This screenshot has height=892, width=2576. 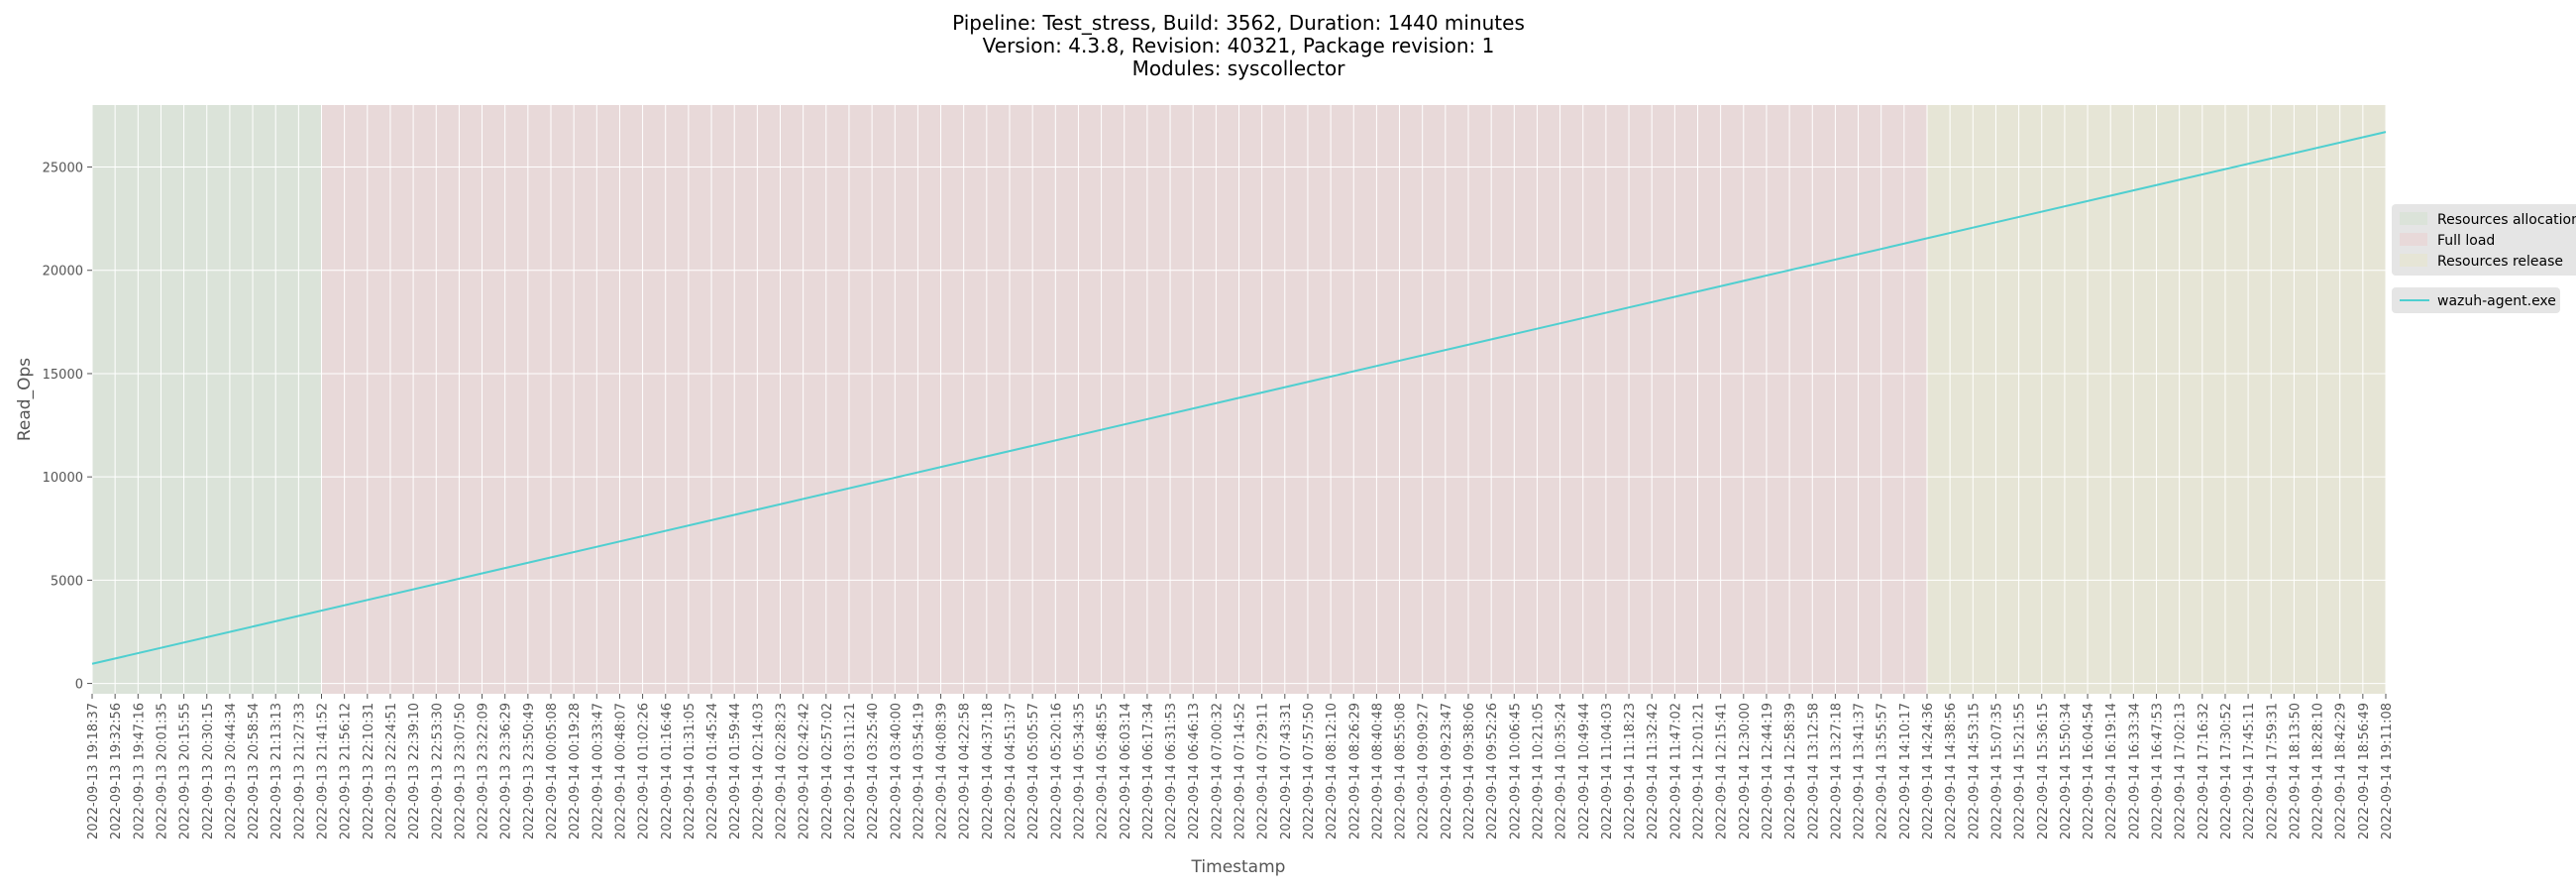 I want to click on y-tick-label: 5000, so click(x=67, y=581).